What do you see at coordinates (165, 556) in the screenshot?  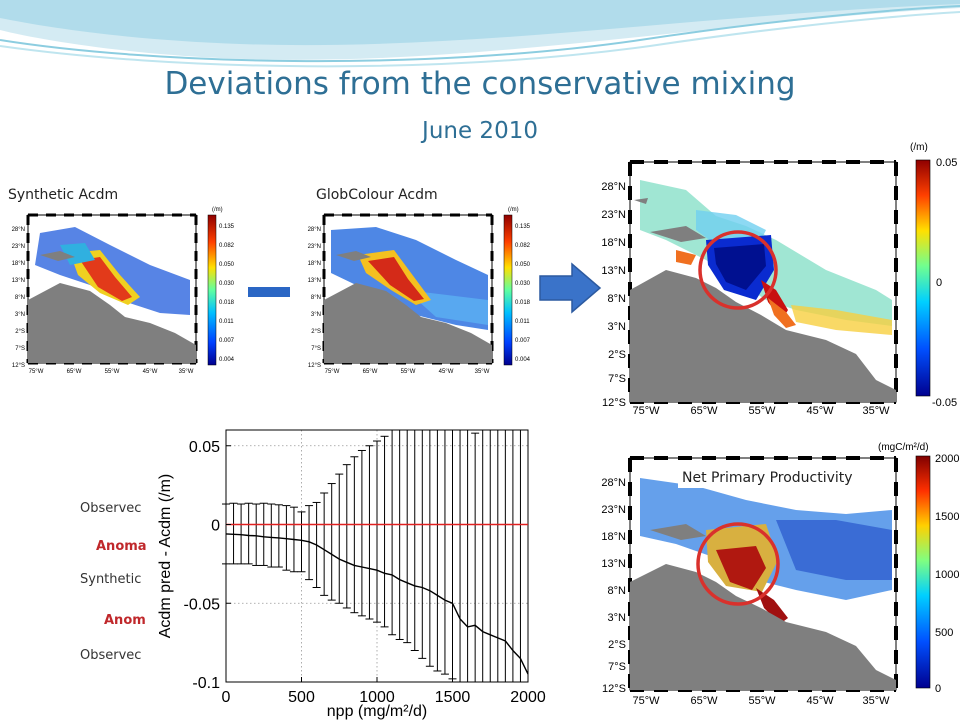 I see `y-axis-label: Acdm pred - Acdm (/m)` at bounding box center [165, 556].